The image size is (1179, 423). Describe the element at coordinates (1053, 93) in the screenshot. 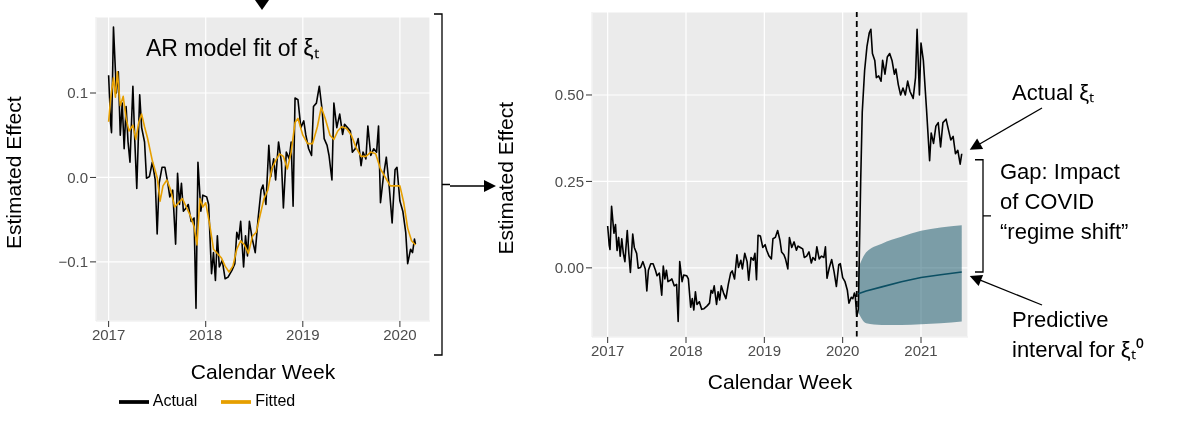

I see `text: Actual ξₜ` at that location.